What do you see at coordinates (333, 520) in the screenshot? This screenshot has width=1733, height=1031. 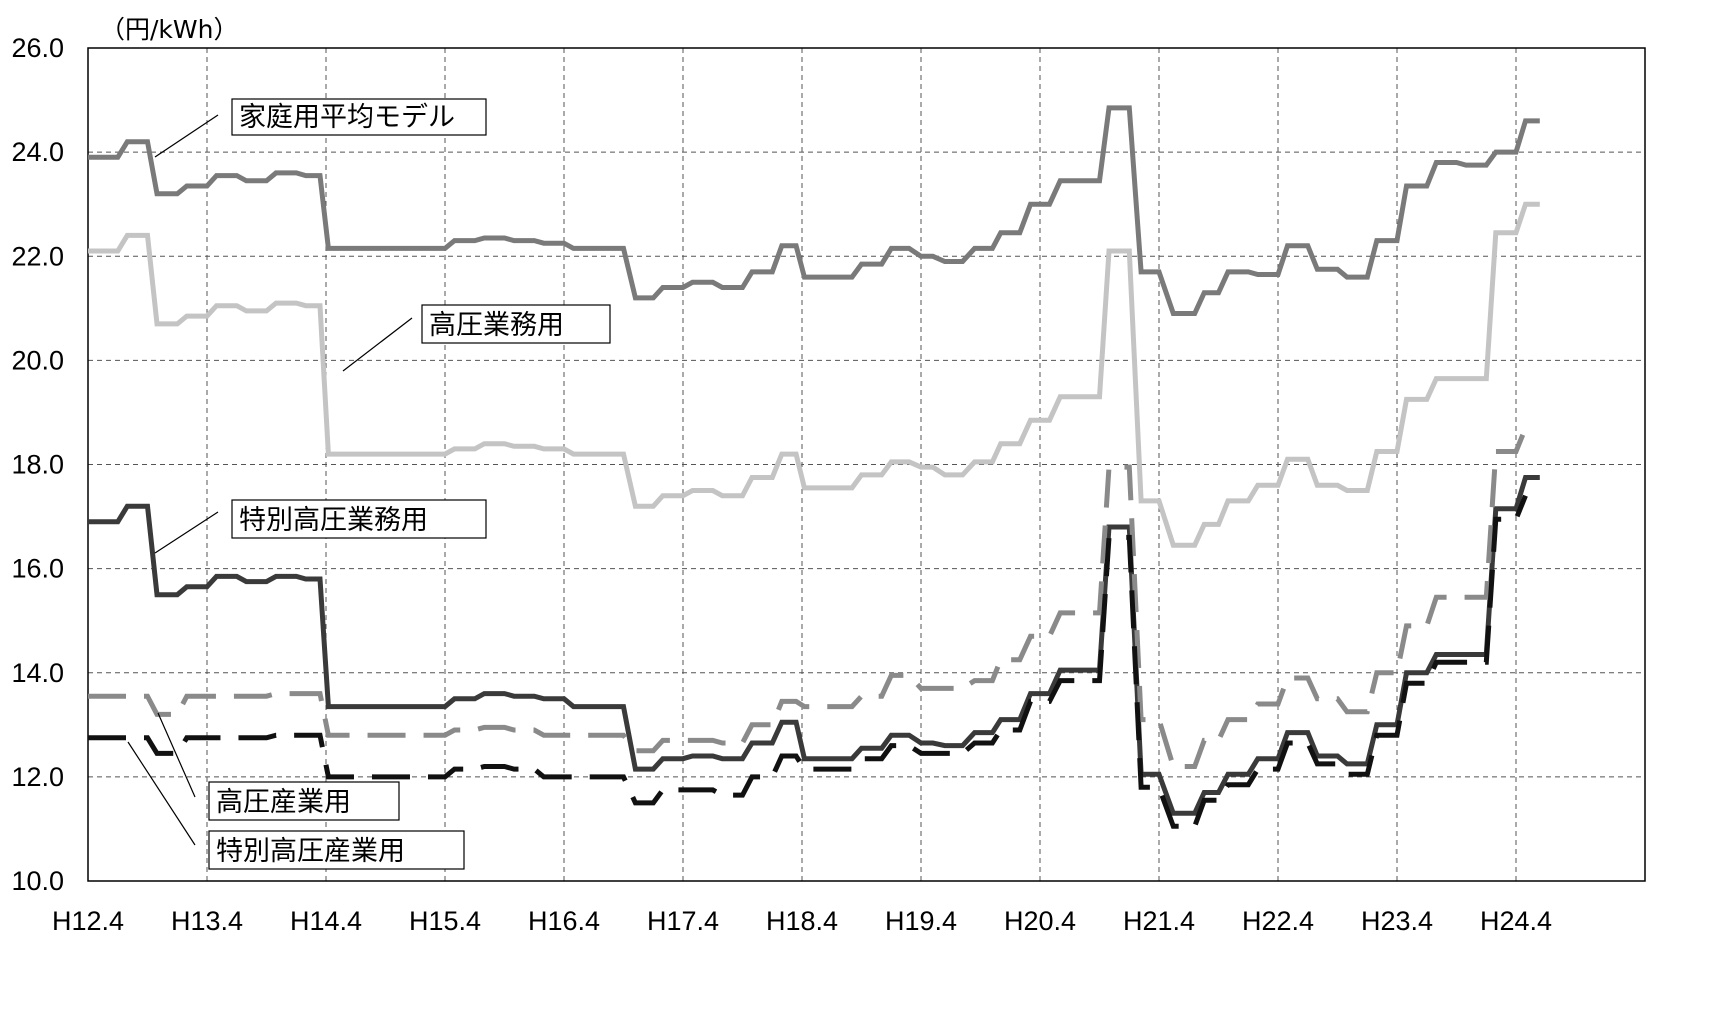 I see `series-label-2: 特別高圧業務用` at bounding box center [333, 520].